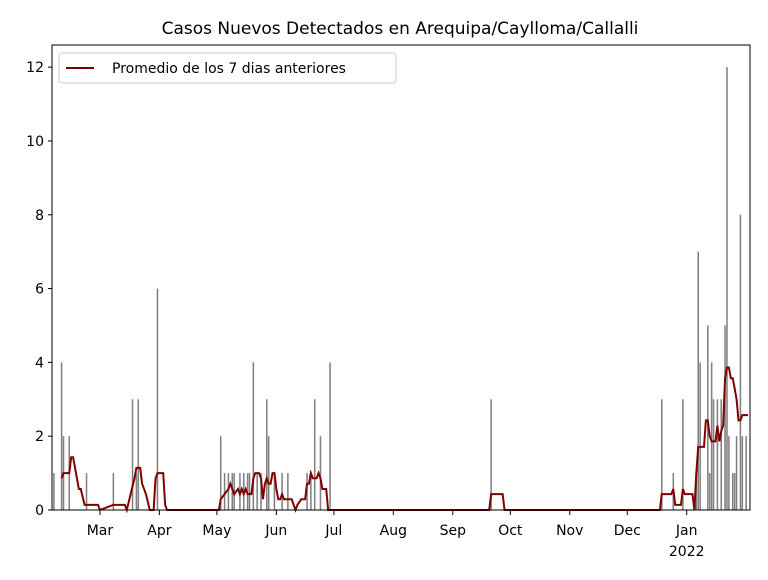 The image size is (768, 580). What do you see at coordinates (686, 531) in the screenshot?
I see `x-tick-label: Jan` at bounding box center [686, 531].